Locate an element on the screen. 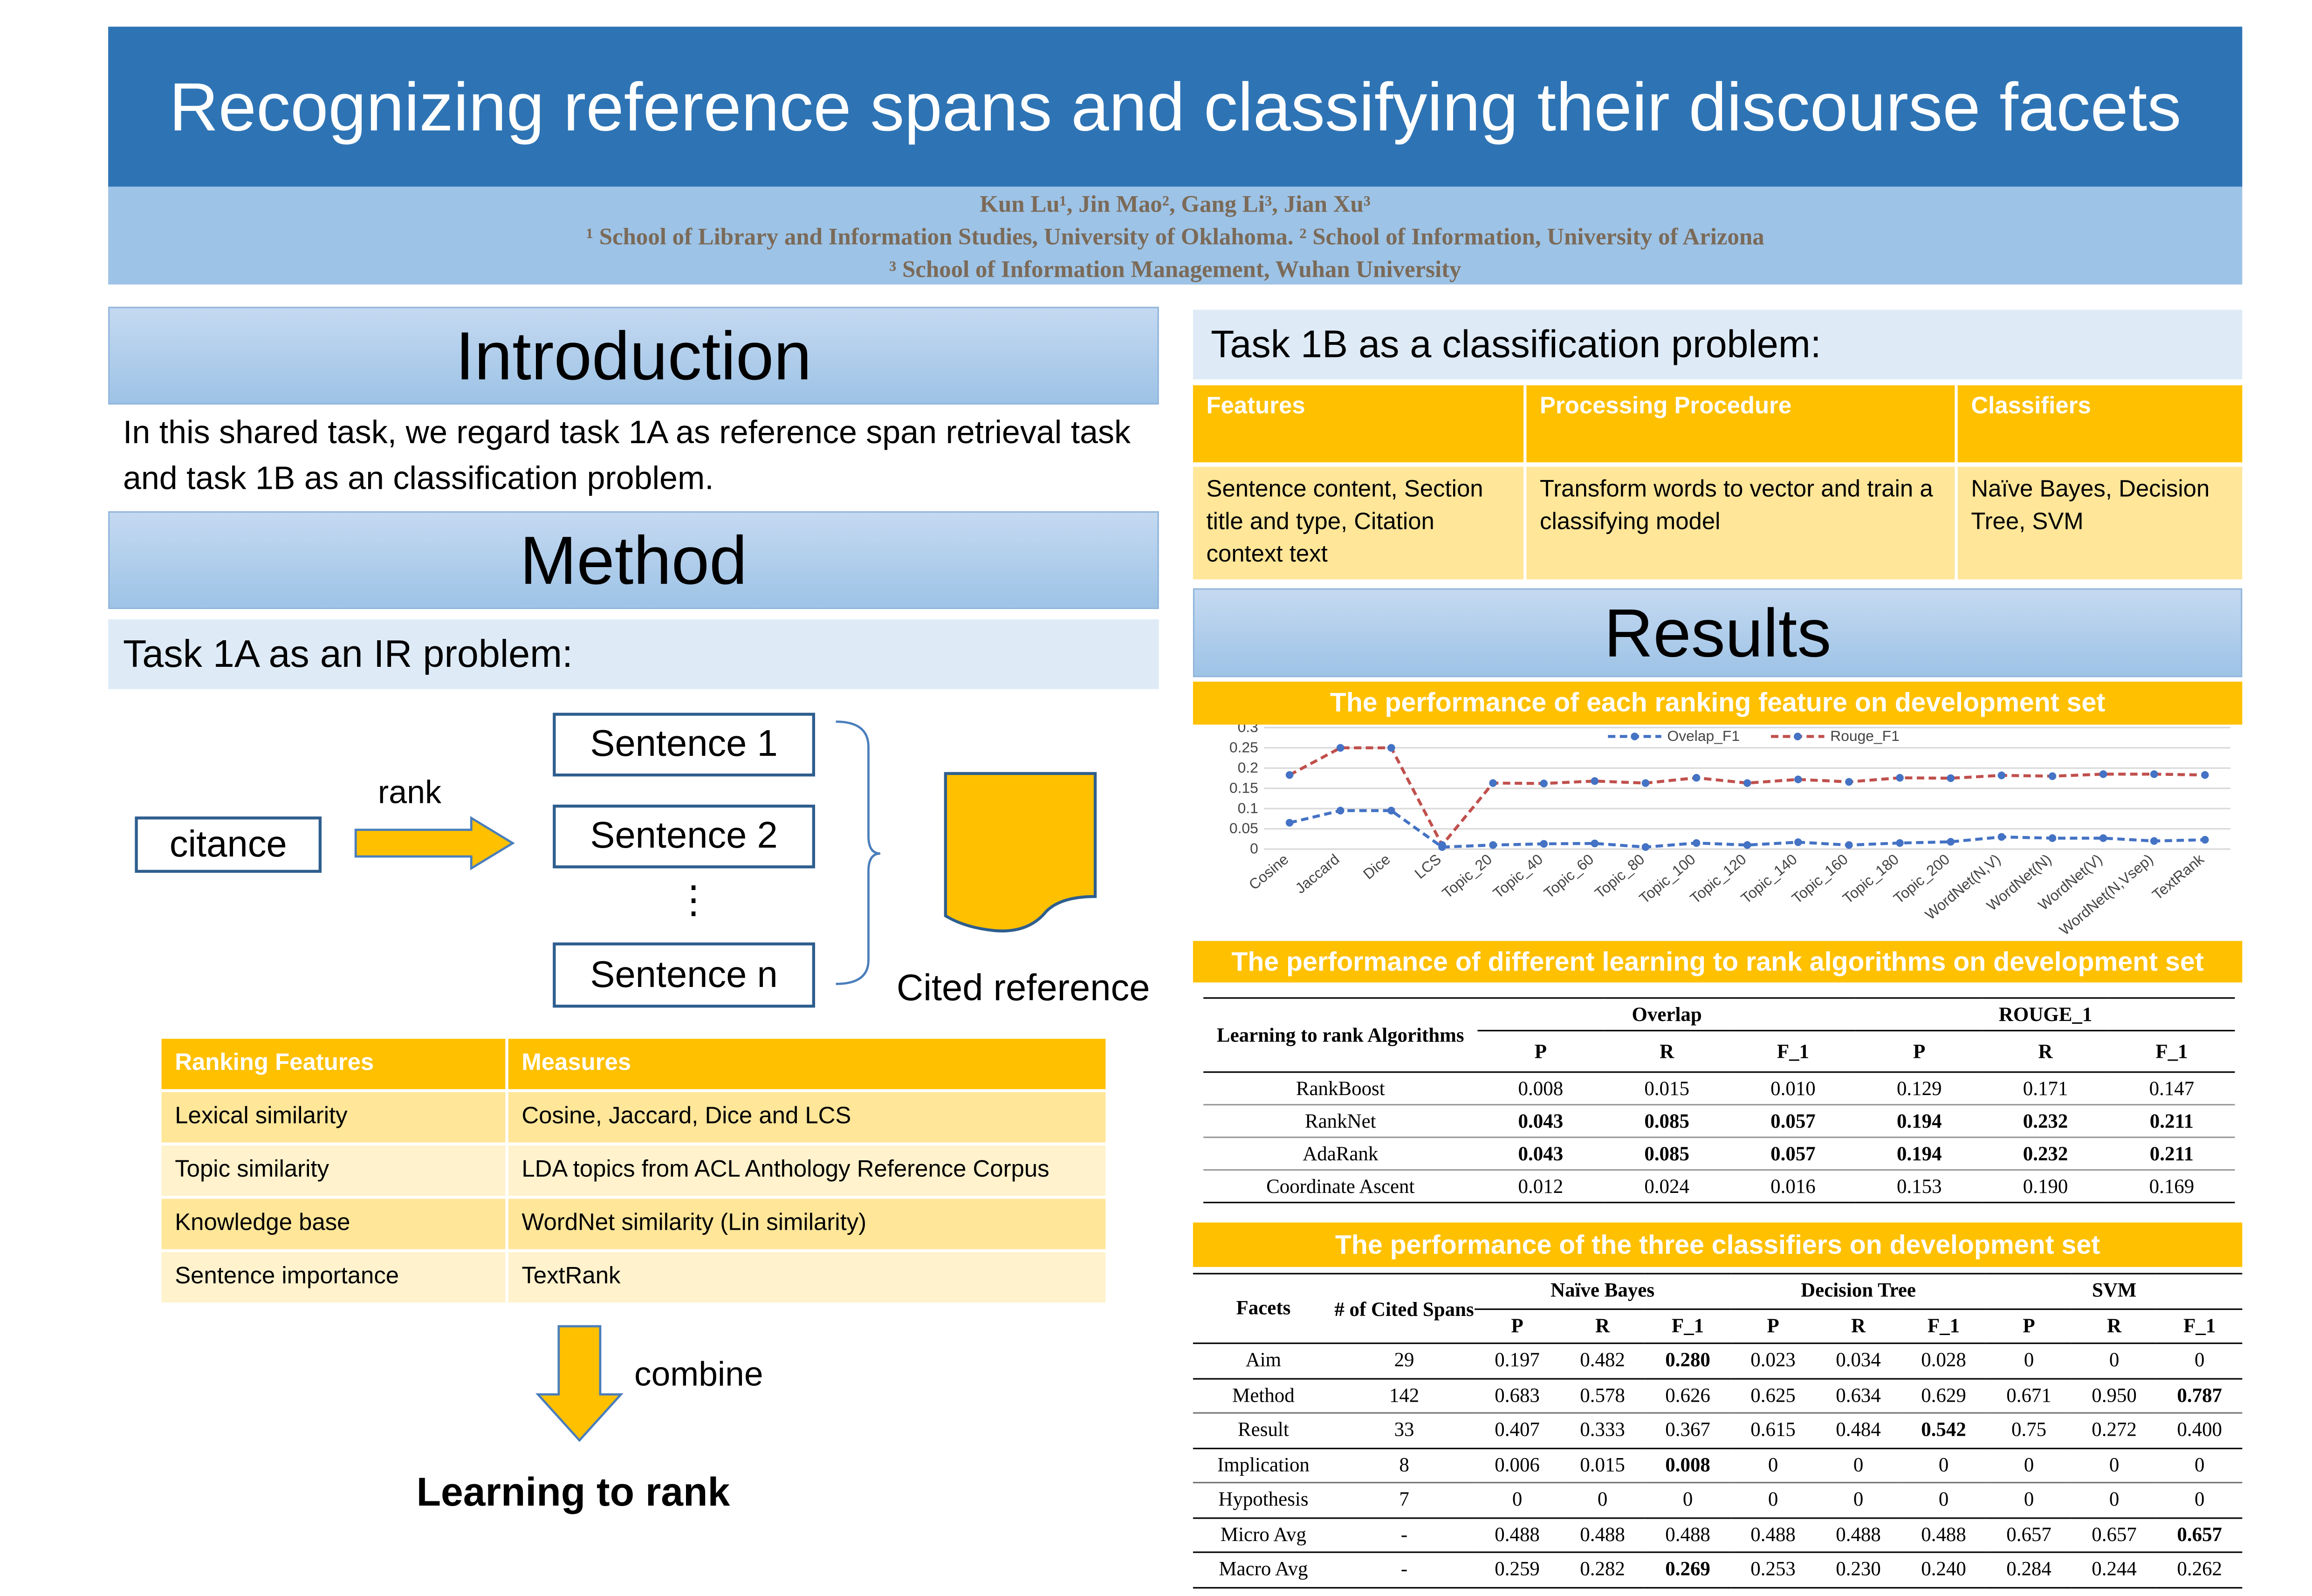 The width and height of the screenshot is (2312, 1596). learning-to-rank-label: Learning to rank is located at coordinates (573, 1492).